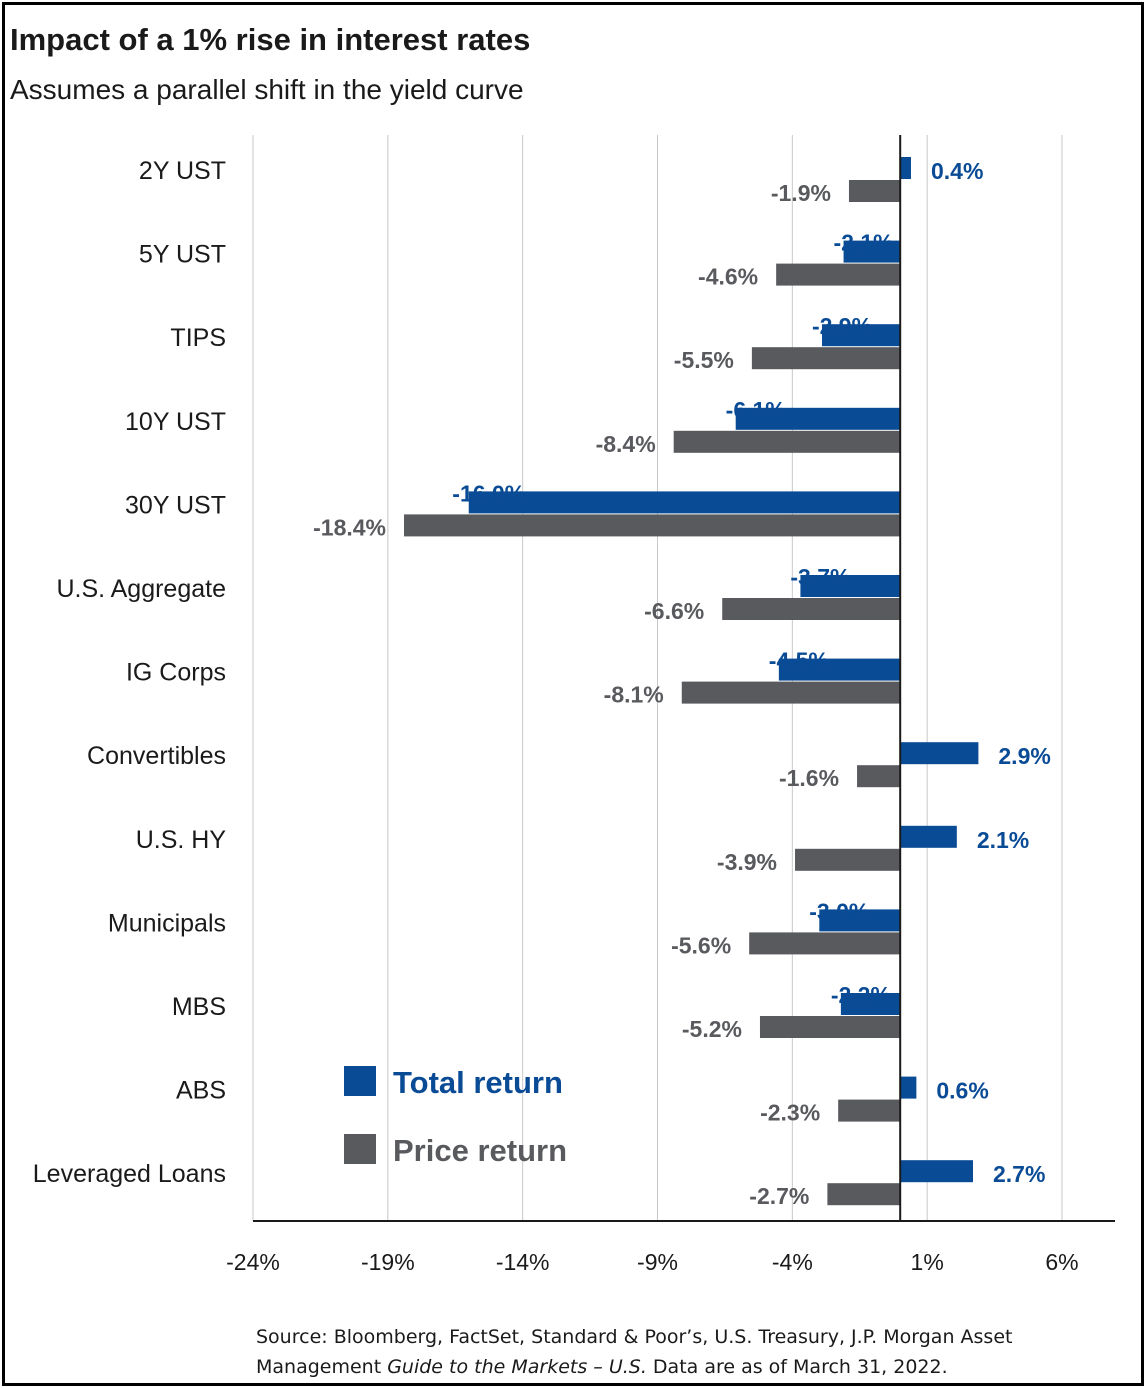 This screenshot has width=1146, height=1388. Describe the element at coordinates (156, 756) in the screenshot. I see `category-label: Convertibles` at that location.